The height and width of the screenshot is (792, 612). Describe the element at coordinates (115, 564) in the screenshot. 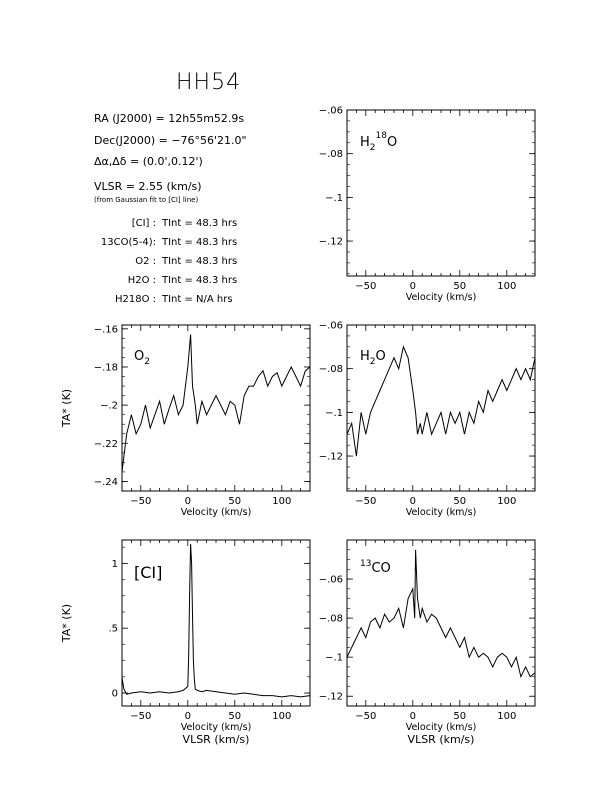

I see `y-tick-label: 1` at that location.